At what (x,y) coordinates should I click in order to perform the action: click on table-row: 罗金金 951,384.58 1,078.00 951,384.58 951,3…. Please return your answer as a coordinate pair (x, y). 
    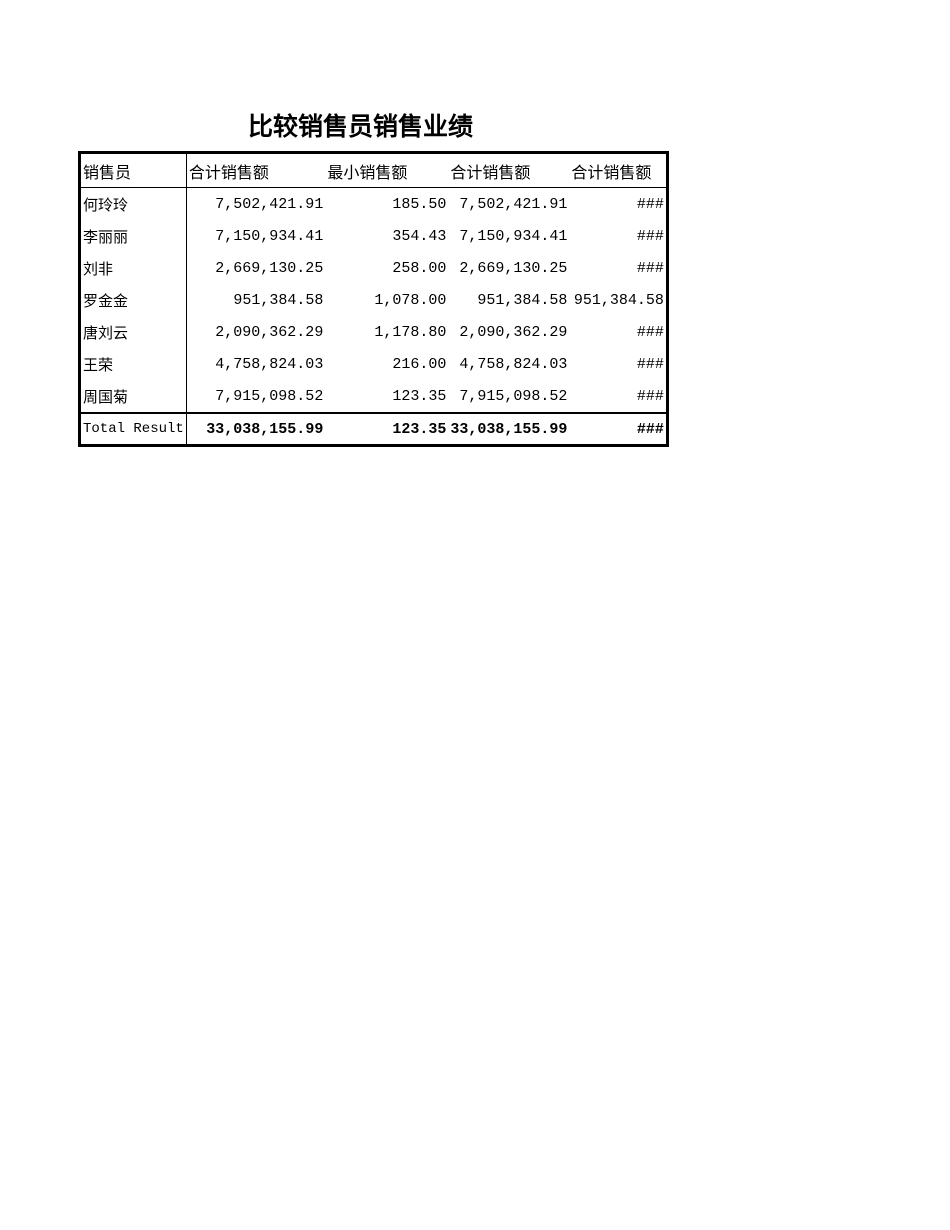
    Looking at the image, I should click on (373, 300).